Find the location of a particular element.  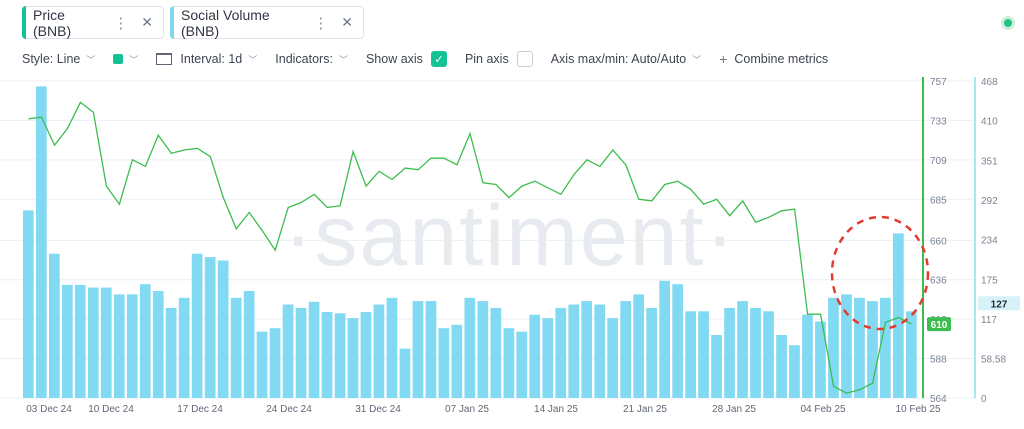

volume-tick-label: 468 is located at coordinates (989, 82).